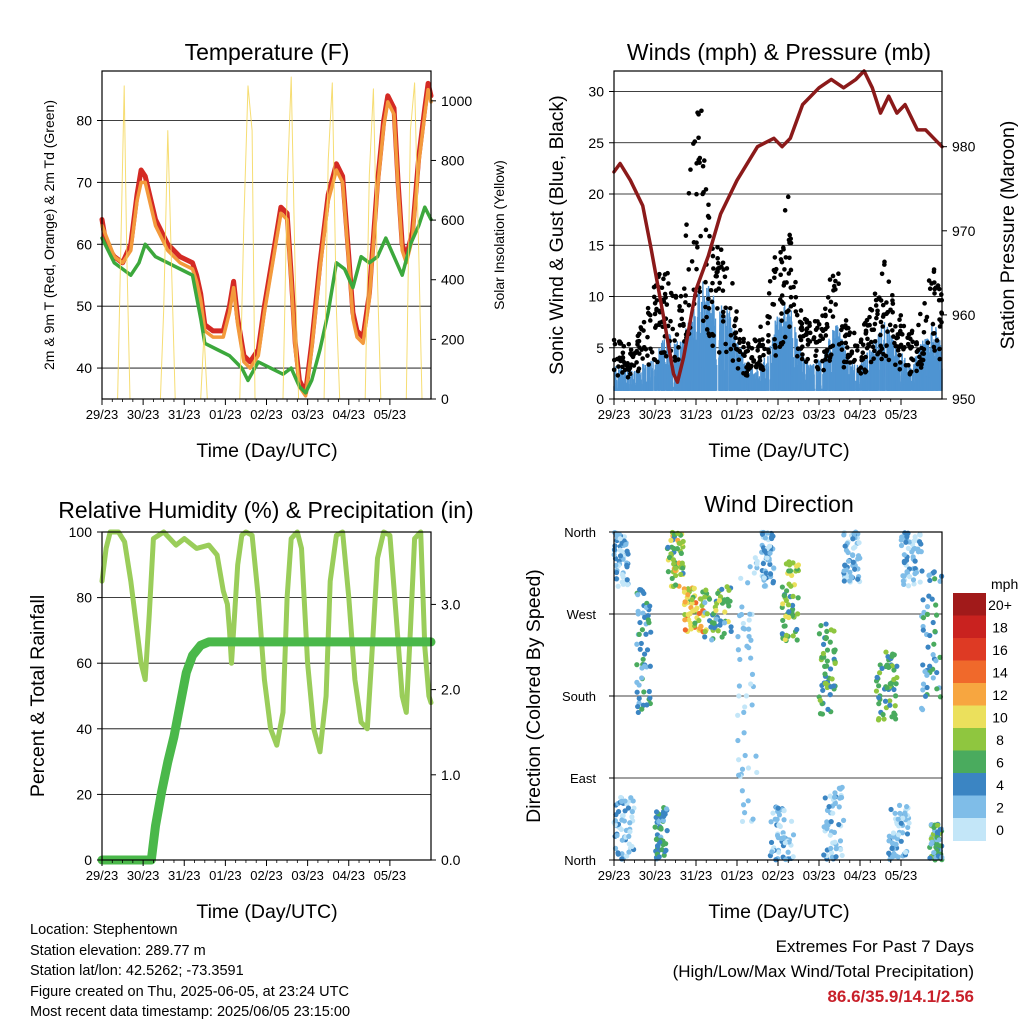  What do you see at coordinates (84, 306) in the screenshot?
I see `y-tick-label: 50` at bounding box center [84, 306].